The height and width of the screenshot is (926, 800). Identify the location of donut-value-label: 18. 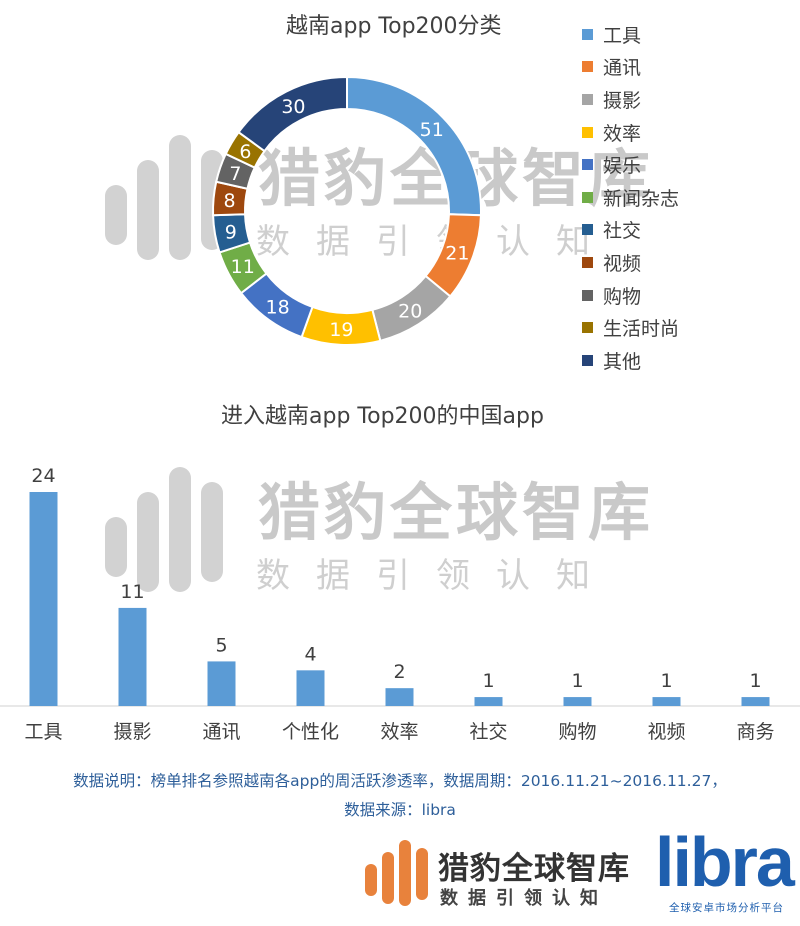
(278, 307).